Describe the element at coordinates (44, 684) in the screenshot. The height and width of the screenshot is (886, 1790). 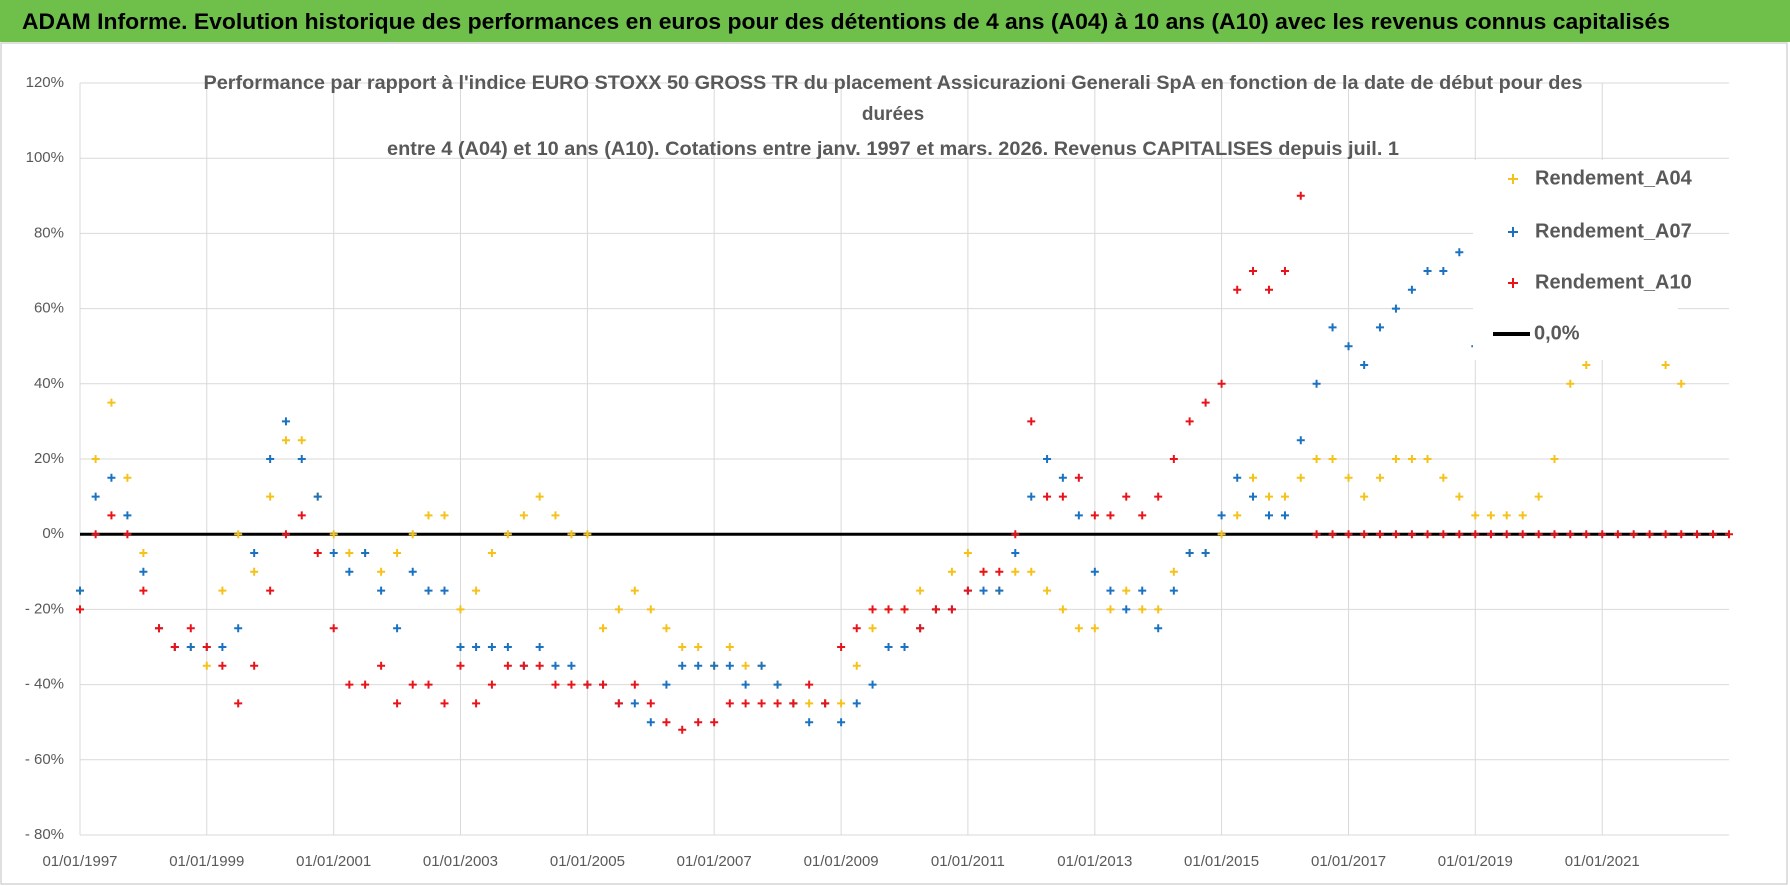
I see `y-tick-label: - 40%` at that location.